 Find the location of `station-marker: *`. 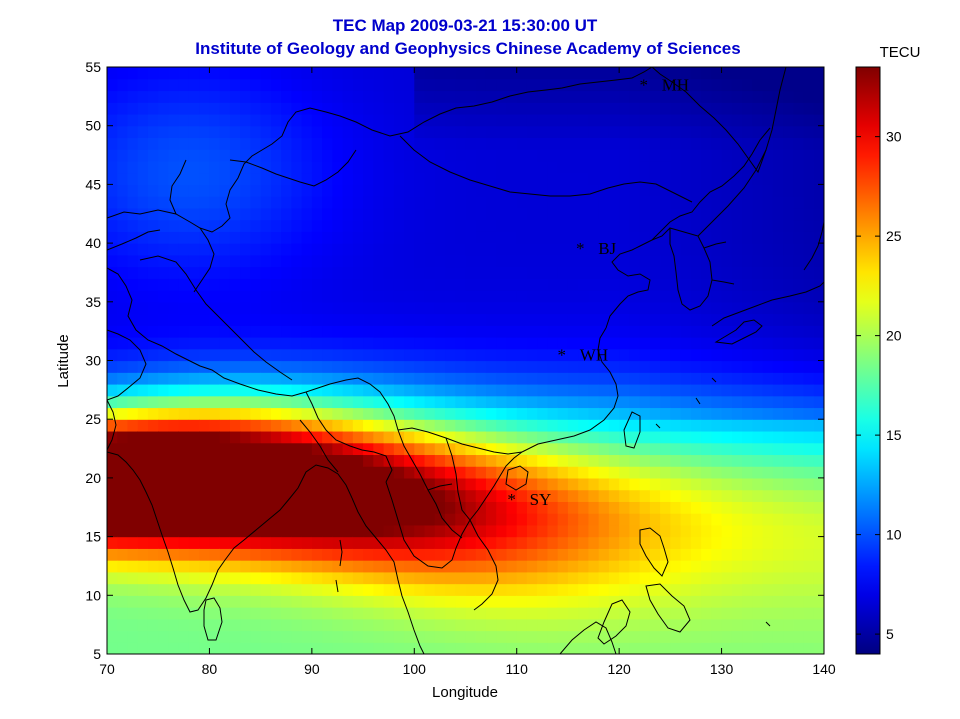

station-marker: * is located at coordinates (580, 248).